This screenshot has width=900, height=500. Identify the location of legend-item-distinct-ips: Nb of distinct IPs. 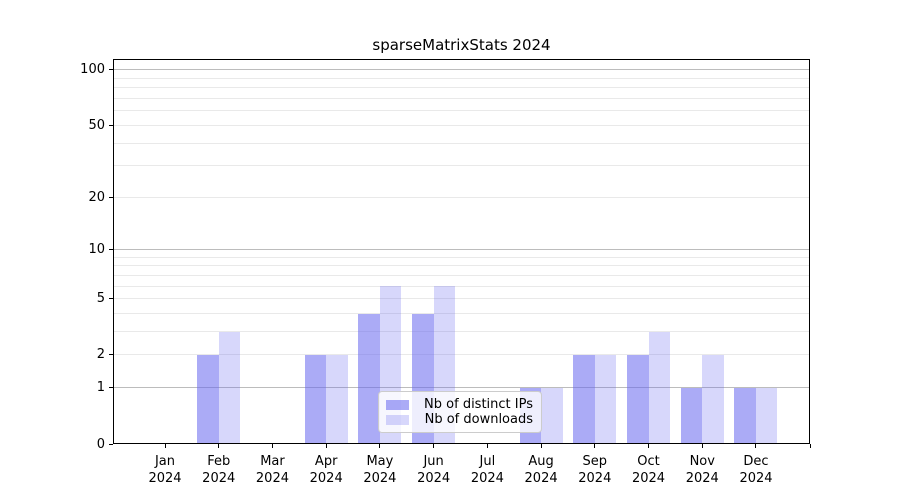
(459, 404).